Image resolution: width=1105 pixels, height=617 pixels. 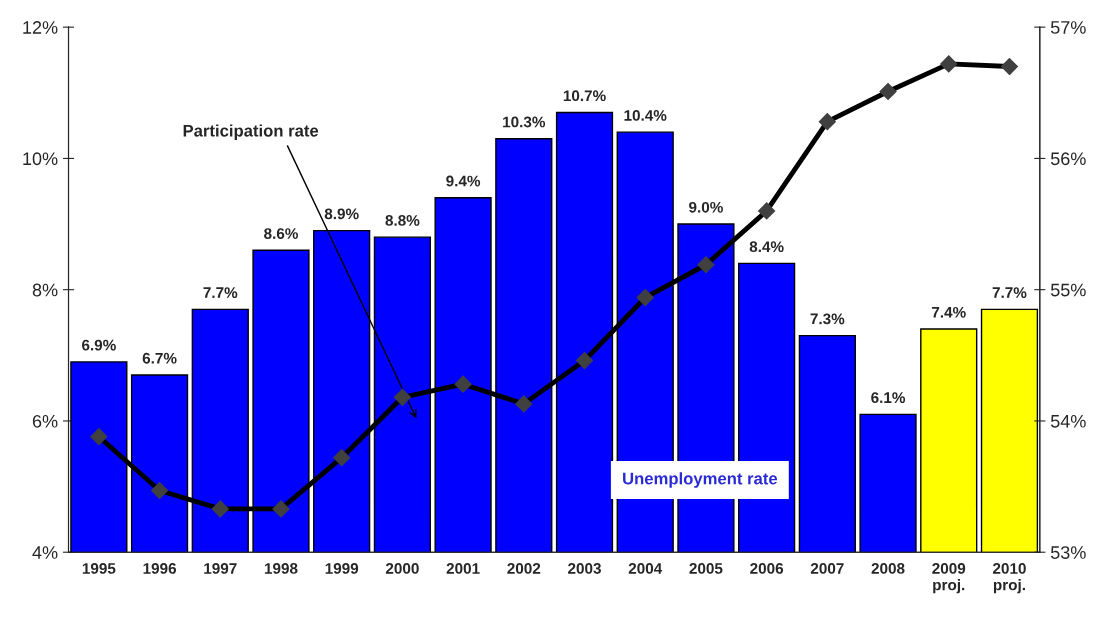 What do you see at coordinates (827, 568) in the screenshot?
I see `x-tick-label: 2007` at bounding box center [827, 568].